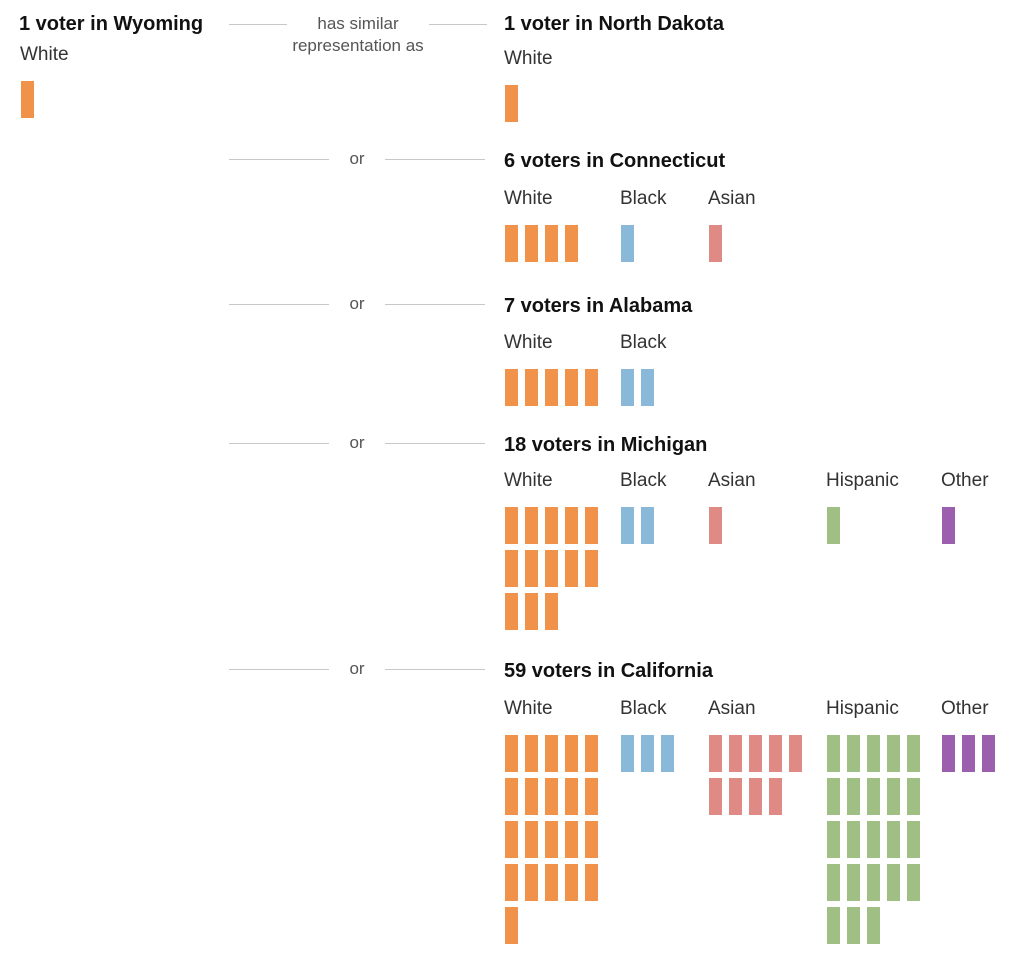  Describe the element at coordinates (27, 99) in the screenshot. I see `source-white-unit` at that location.